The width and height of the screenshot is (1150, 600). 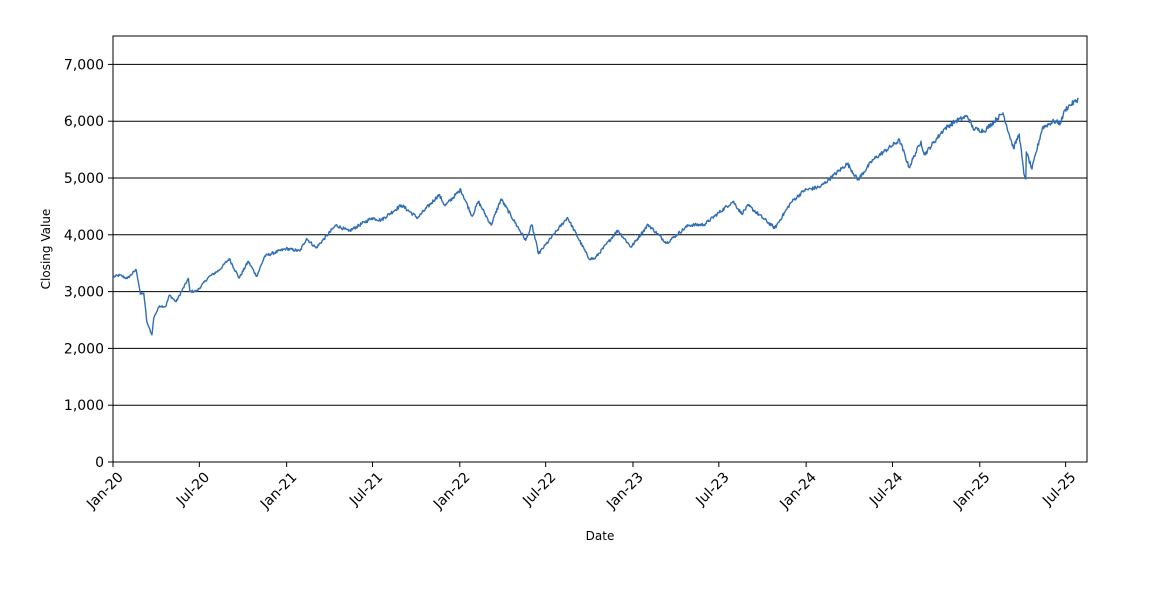 I want to click on y-tick-label-6: 6,000, so click(x=84, y=122).